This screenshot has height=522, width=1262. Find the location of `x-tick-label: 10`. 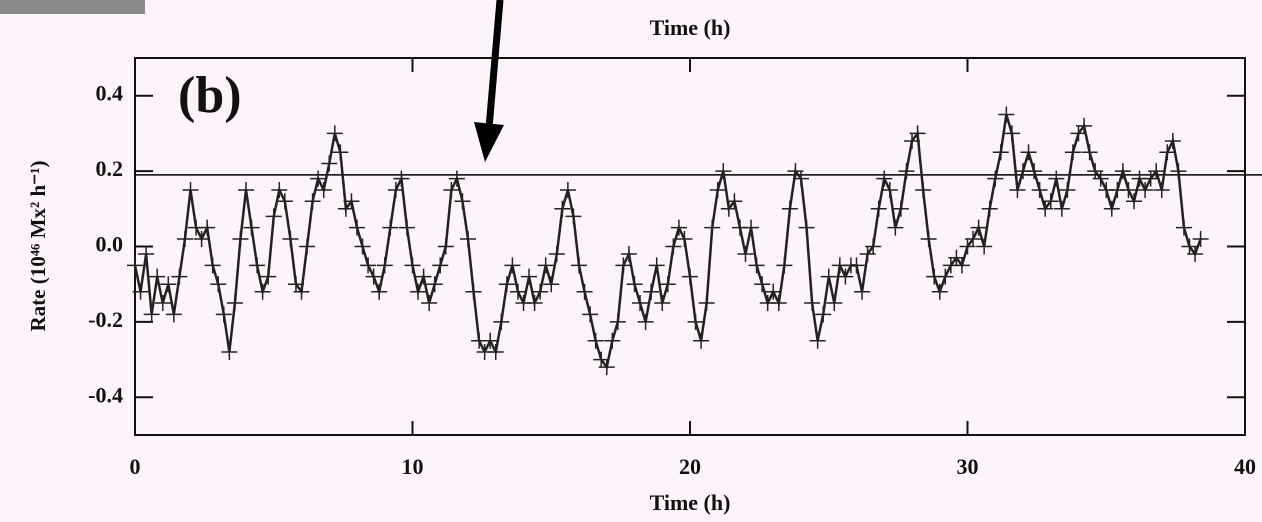

x-tick-label: 10 is located at coordinates (413, 466).